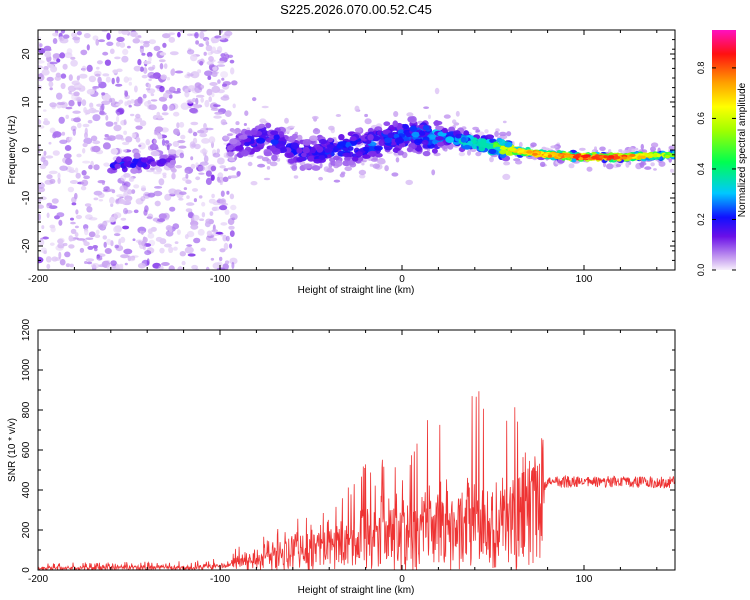 The width and height of the screenshot is (750, 600). Describe the element at coordinates (38, 279) in the screenshot. I see `x-tick-label: -200` at that location.